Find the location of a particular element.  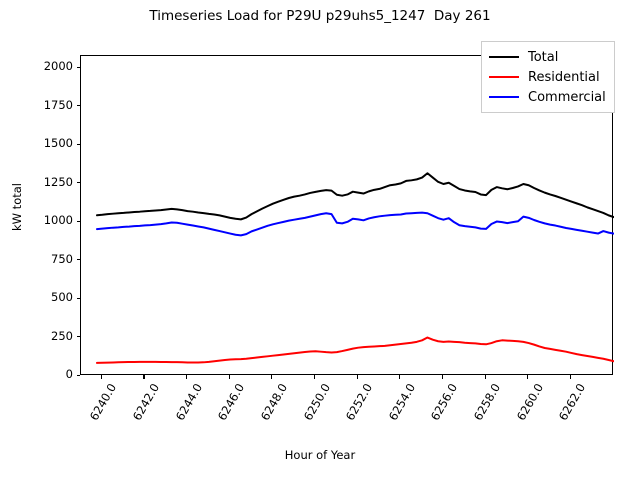

series-line-residential is located at coordinates (354, 350).